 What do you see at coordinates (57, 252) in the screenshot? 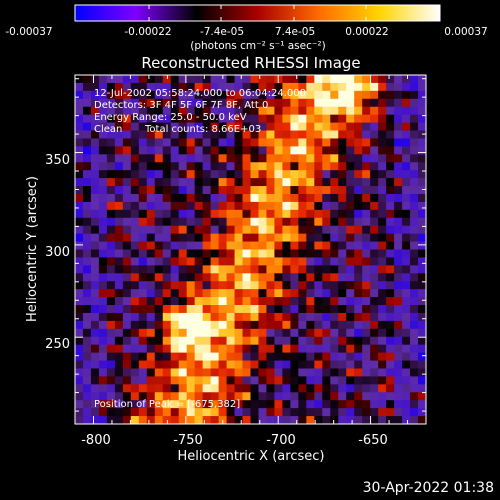
I see `y-tick-label: 300` at bounding box center [57, 252].